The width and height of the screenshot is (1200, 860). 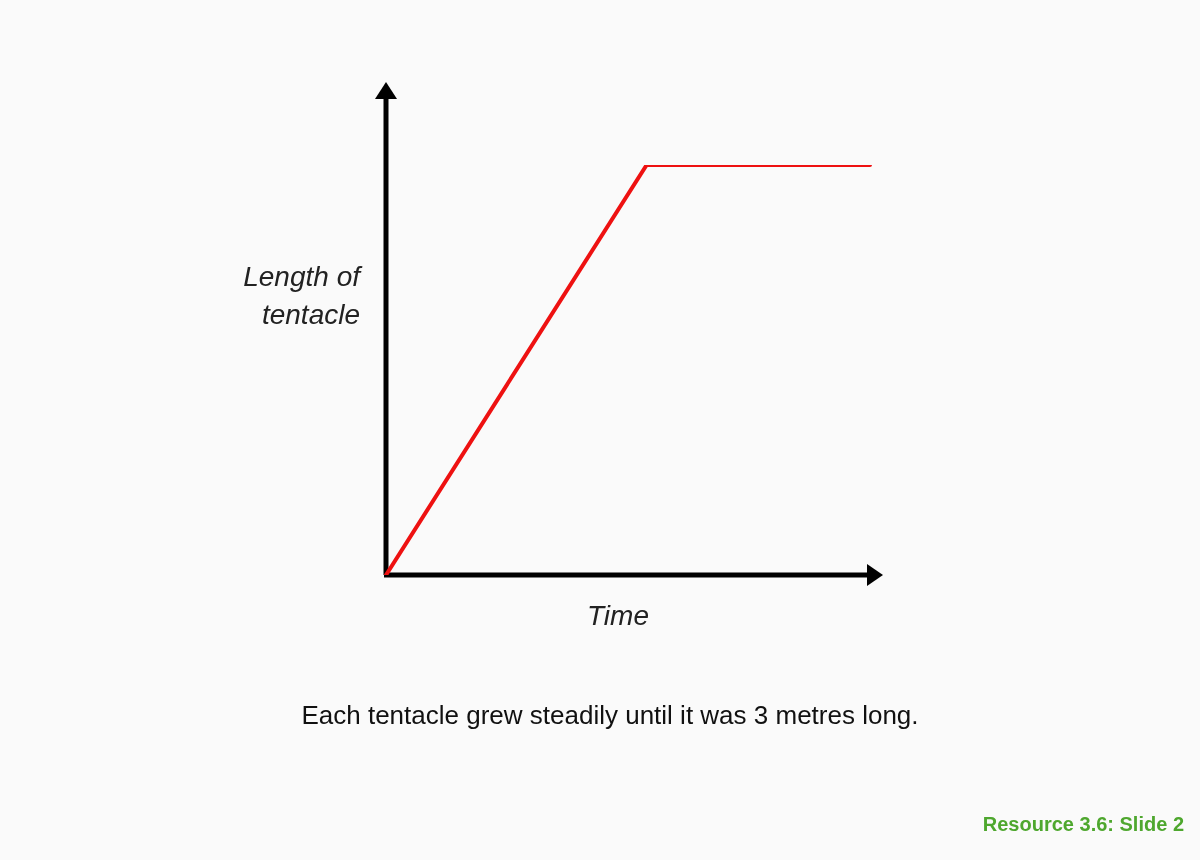 I want to click on text: Each tentacle grew steadily until it was 3 metres long., so click(x=610, y=715).